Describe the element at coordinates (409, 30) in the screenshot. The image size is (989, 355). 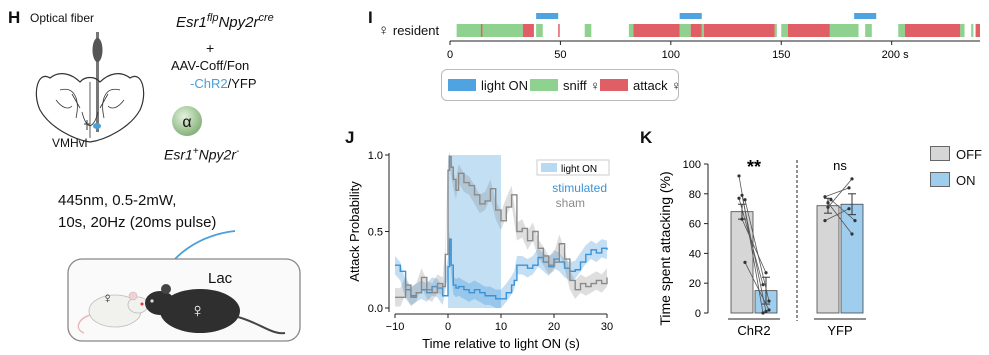
I see `resident-row-label: ♀ resident` at that location.